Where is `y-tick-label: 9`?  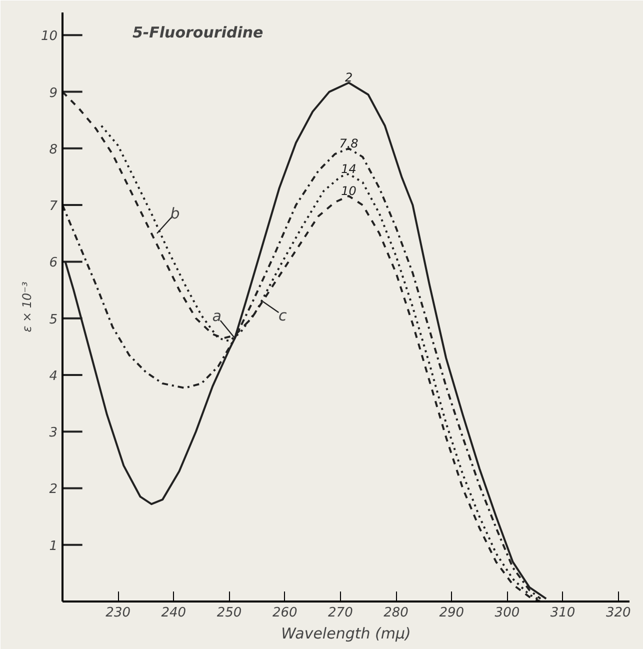
y-tick-label: 9 is located at coordinates (53, 93).